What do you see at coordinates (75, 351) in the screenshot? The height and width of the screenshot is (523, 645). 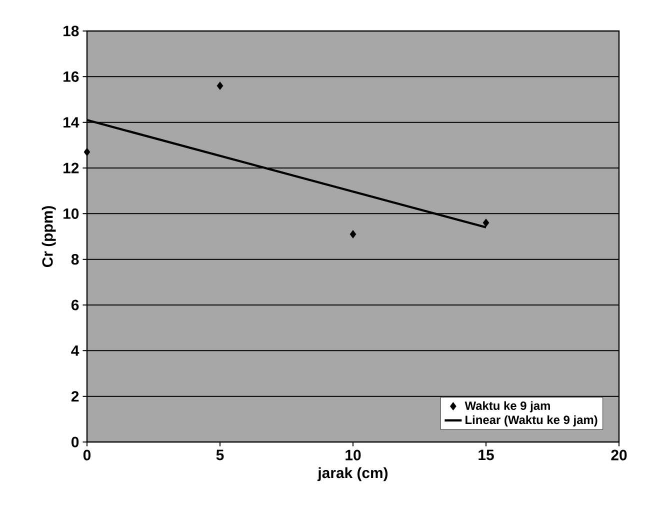 I see `y-tick-label: 4` at bounding box center [75, 351].